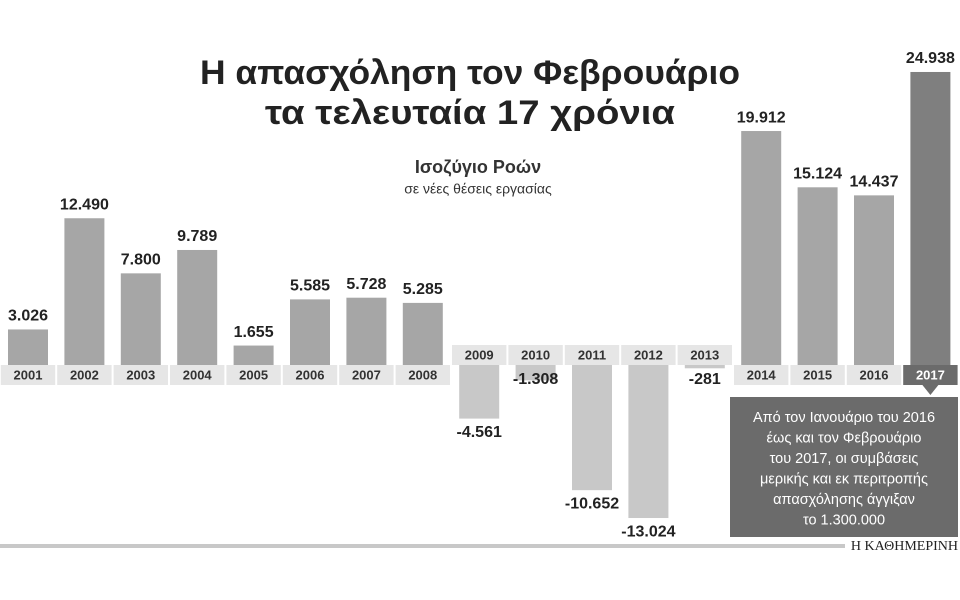 Image resolution: width=960 pixels, height=600 pixels. Describe the element at coordinates (470, 73) in the screenshot. I see `chart-title: Η απασχόληση τον Φεβρουάριο` at that location.